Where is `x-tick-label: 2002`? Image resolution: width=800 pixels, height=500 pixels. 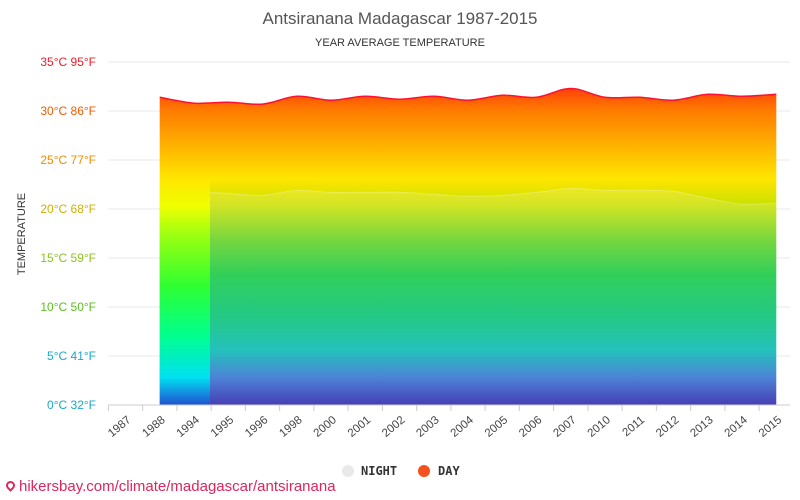
x-tick-label: 2002 is located at coordinates (393, 427).